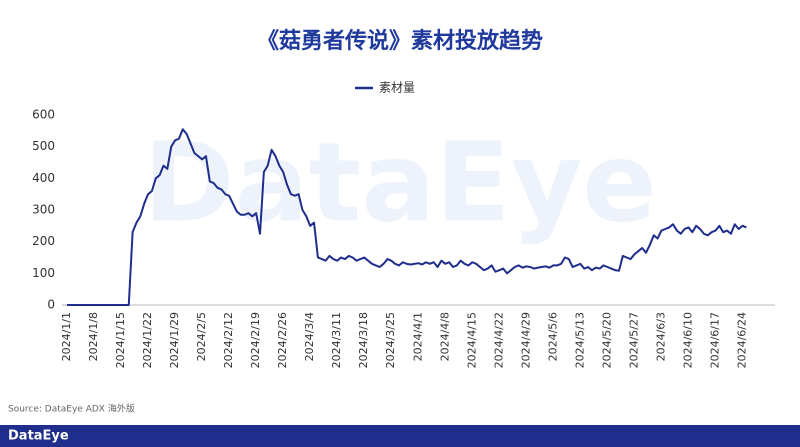 This screenshot has width=800, height=447. Describe the element at coordinates (51, 305) in the screenshot. I see `y-tick-label: 0` at that location.